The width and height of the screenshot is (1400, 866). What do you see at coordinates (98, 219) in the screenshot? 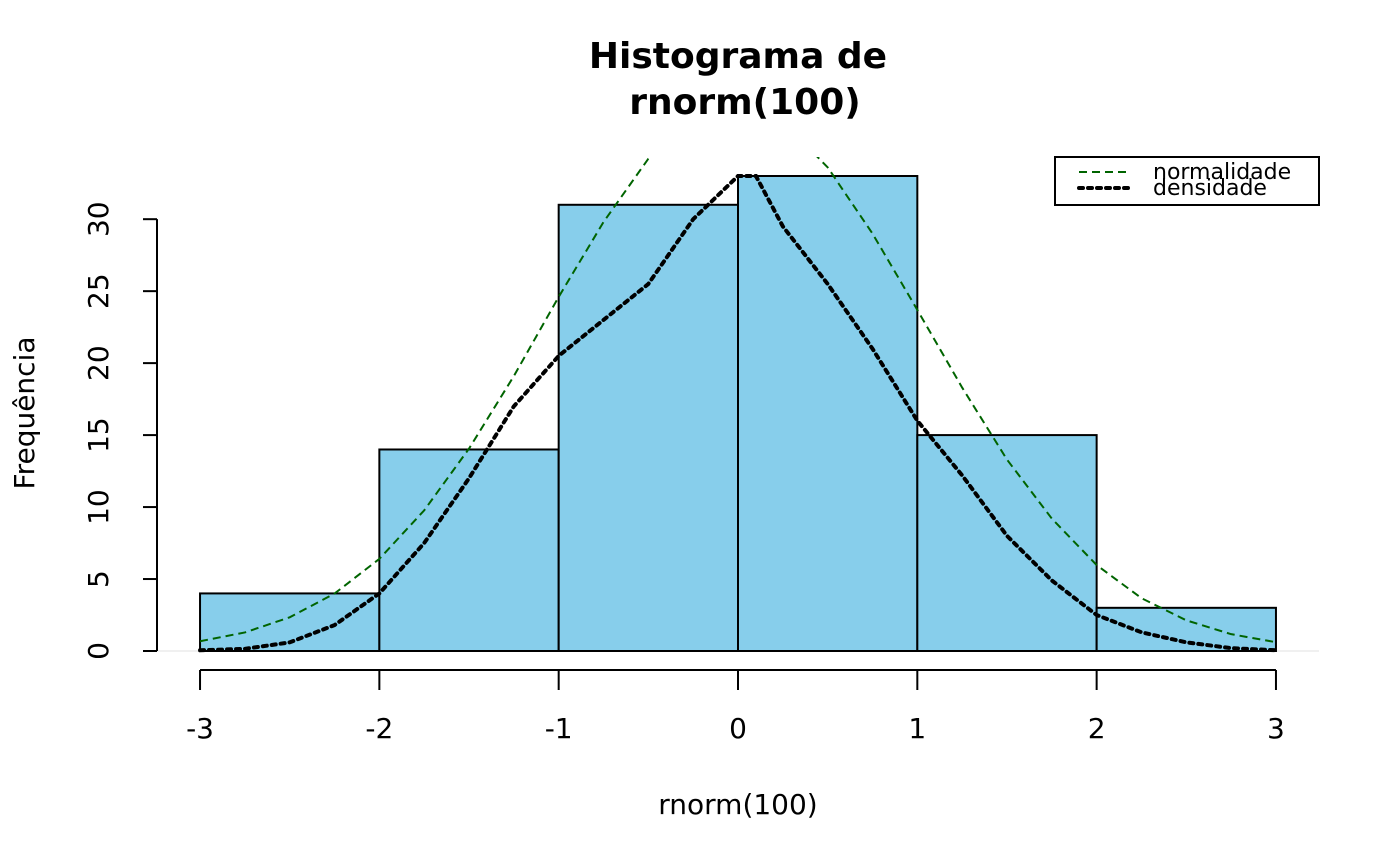
I see `y-tick-label: 30` at bounding box center [98, 219].